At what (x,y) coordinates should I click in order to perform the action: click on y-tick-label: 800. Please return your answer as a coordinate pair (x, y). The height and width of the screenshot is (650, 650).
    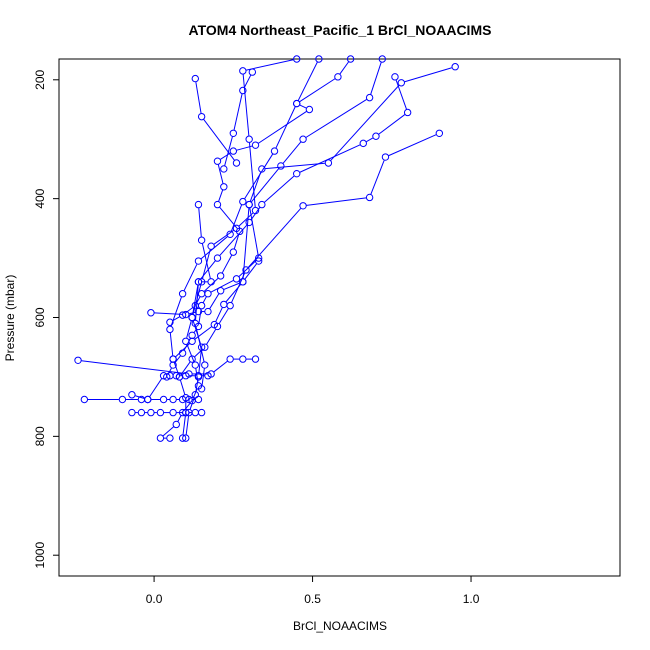
    Looking at the image, I should click on (40, 436).